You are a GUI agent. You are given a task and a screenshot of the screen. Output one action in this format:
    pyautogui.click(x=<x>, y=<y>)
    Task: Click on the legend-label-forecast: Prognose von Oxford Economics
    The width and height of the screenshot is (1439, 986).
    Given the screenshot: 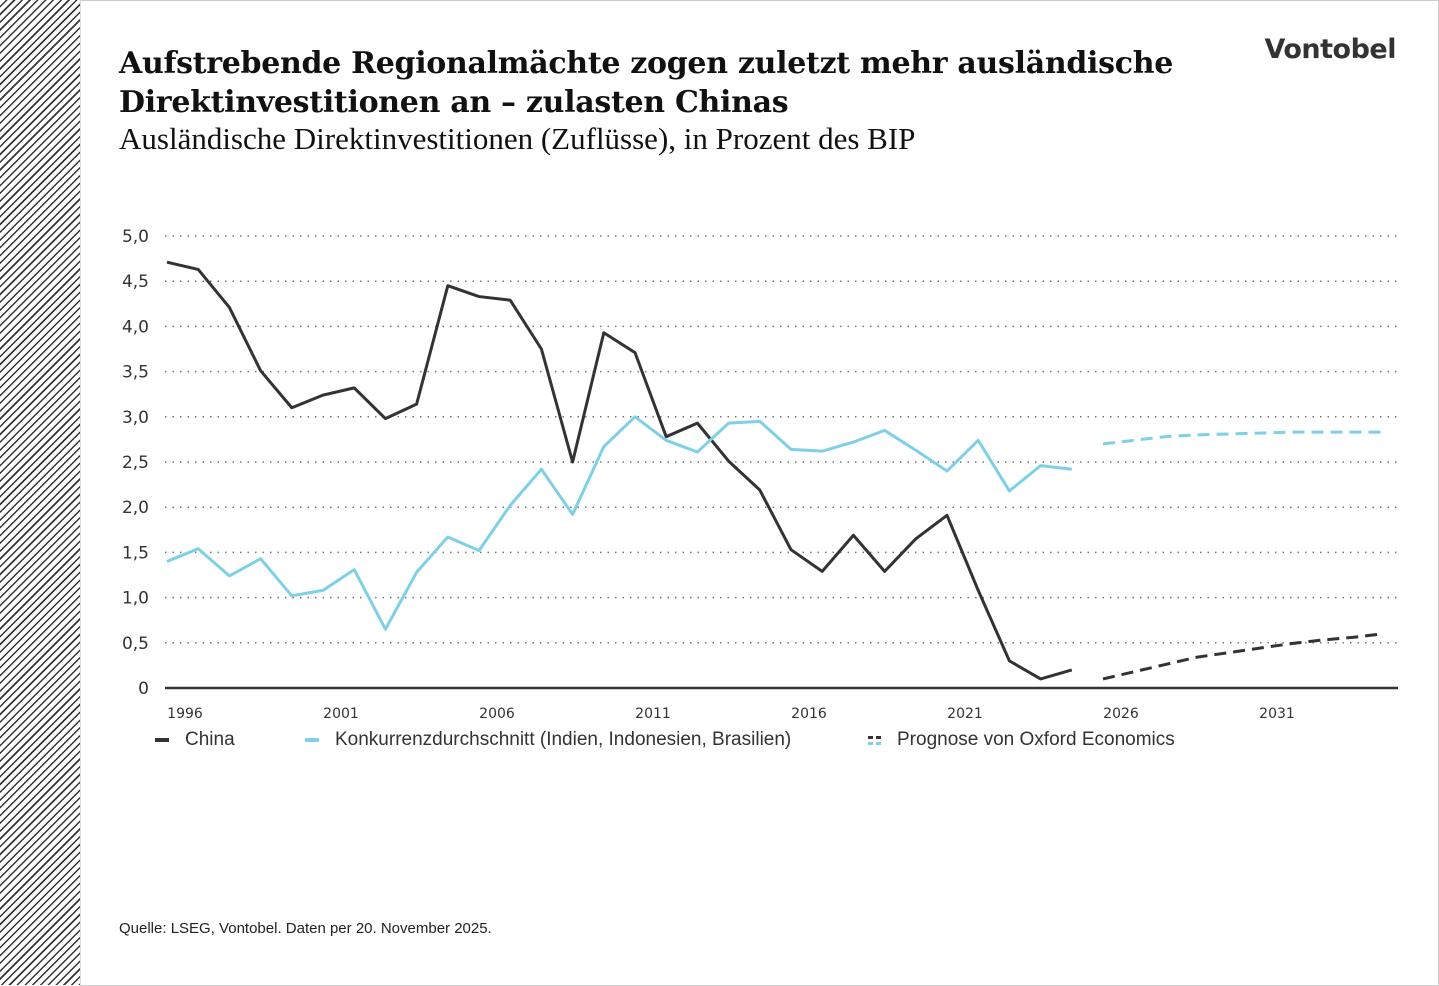 What is the action you would take?
    pyautogui.click(x=1036, y=739)
    